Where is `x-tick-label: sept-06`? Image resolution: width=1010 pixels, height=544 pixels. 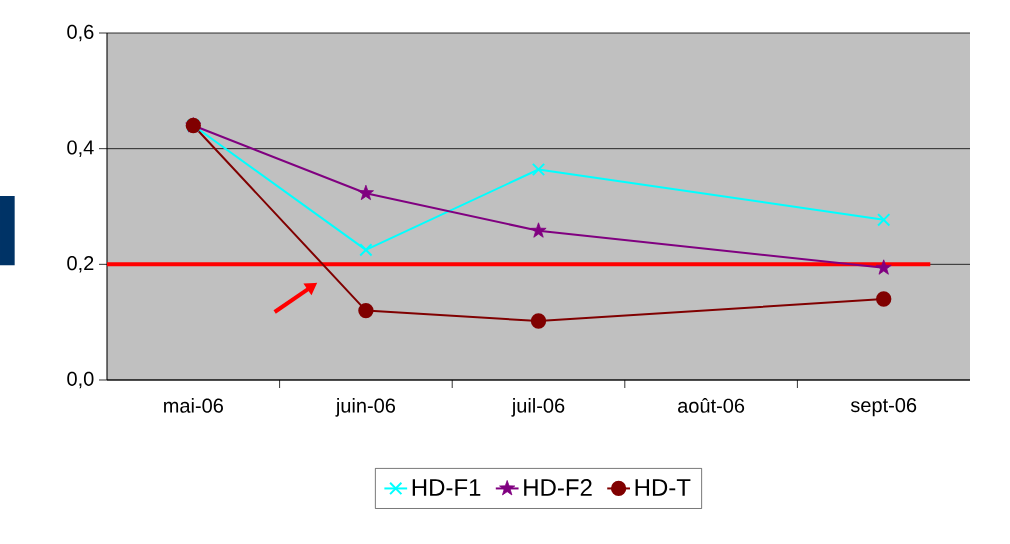 x-tick-label: sept-06 is located at coordinates (883, 407).